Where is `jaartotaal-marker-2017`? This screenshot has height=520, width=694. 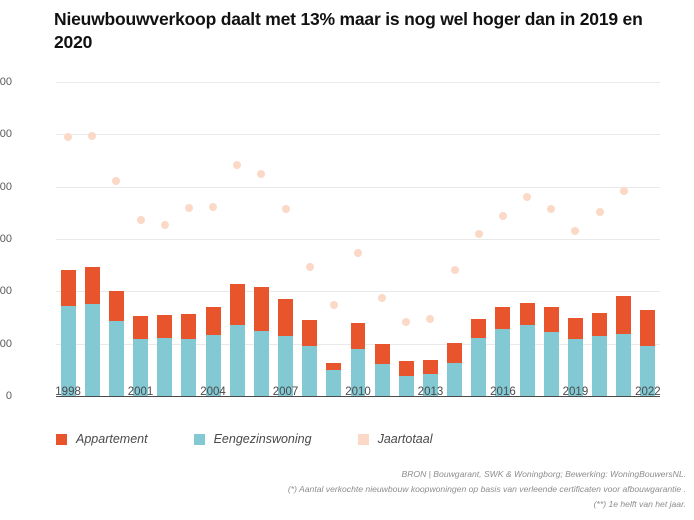
jaartotaal-marker-2017 is located at coordinates (527, 197).